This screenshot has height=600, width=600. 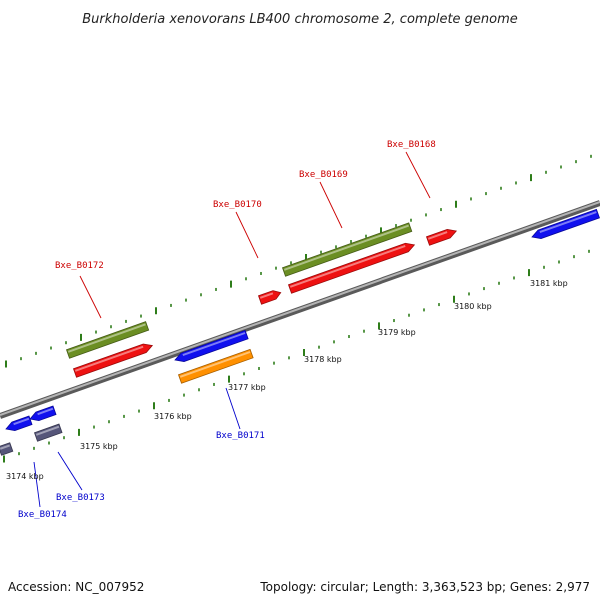 I want to click on accession-text: Accession: NC_007952, so click(x=76, y=587).